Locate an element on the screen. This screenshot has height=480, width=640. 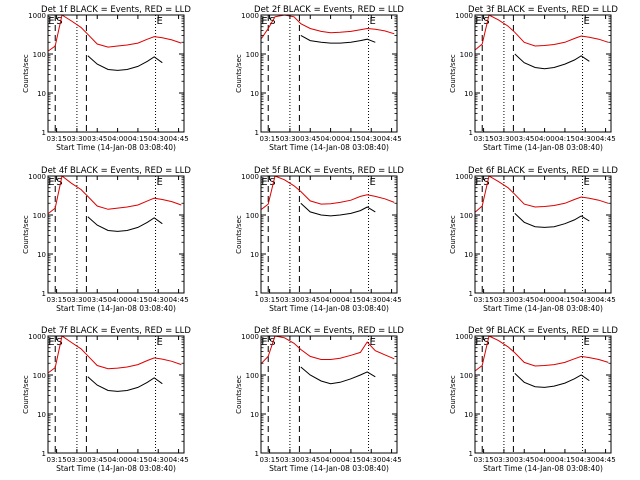
panel-title: Det 5f BLACK = Events, RED = LLD is located at coordinates (329, 171).